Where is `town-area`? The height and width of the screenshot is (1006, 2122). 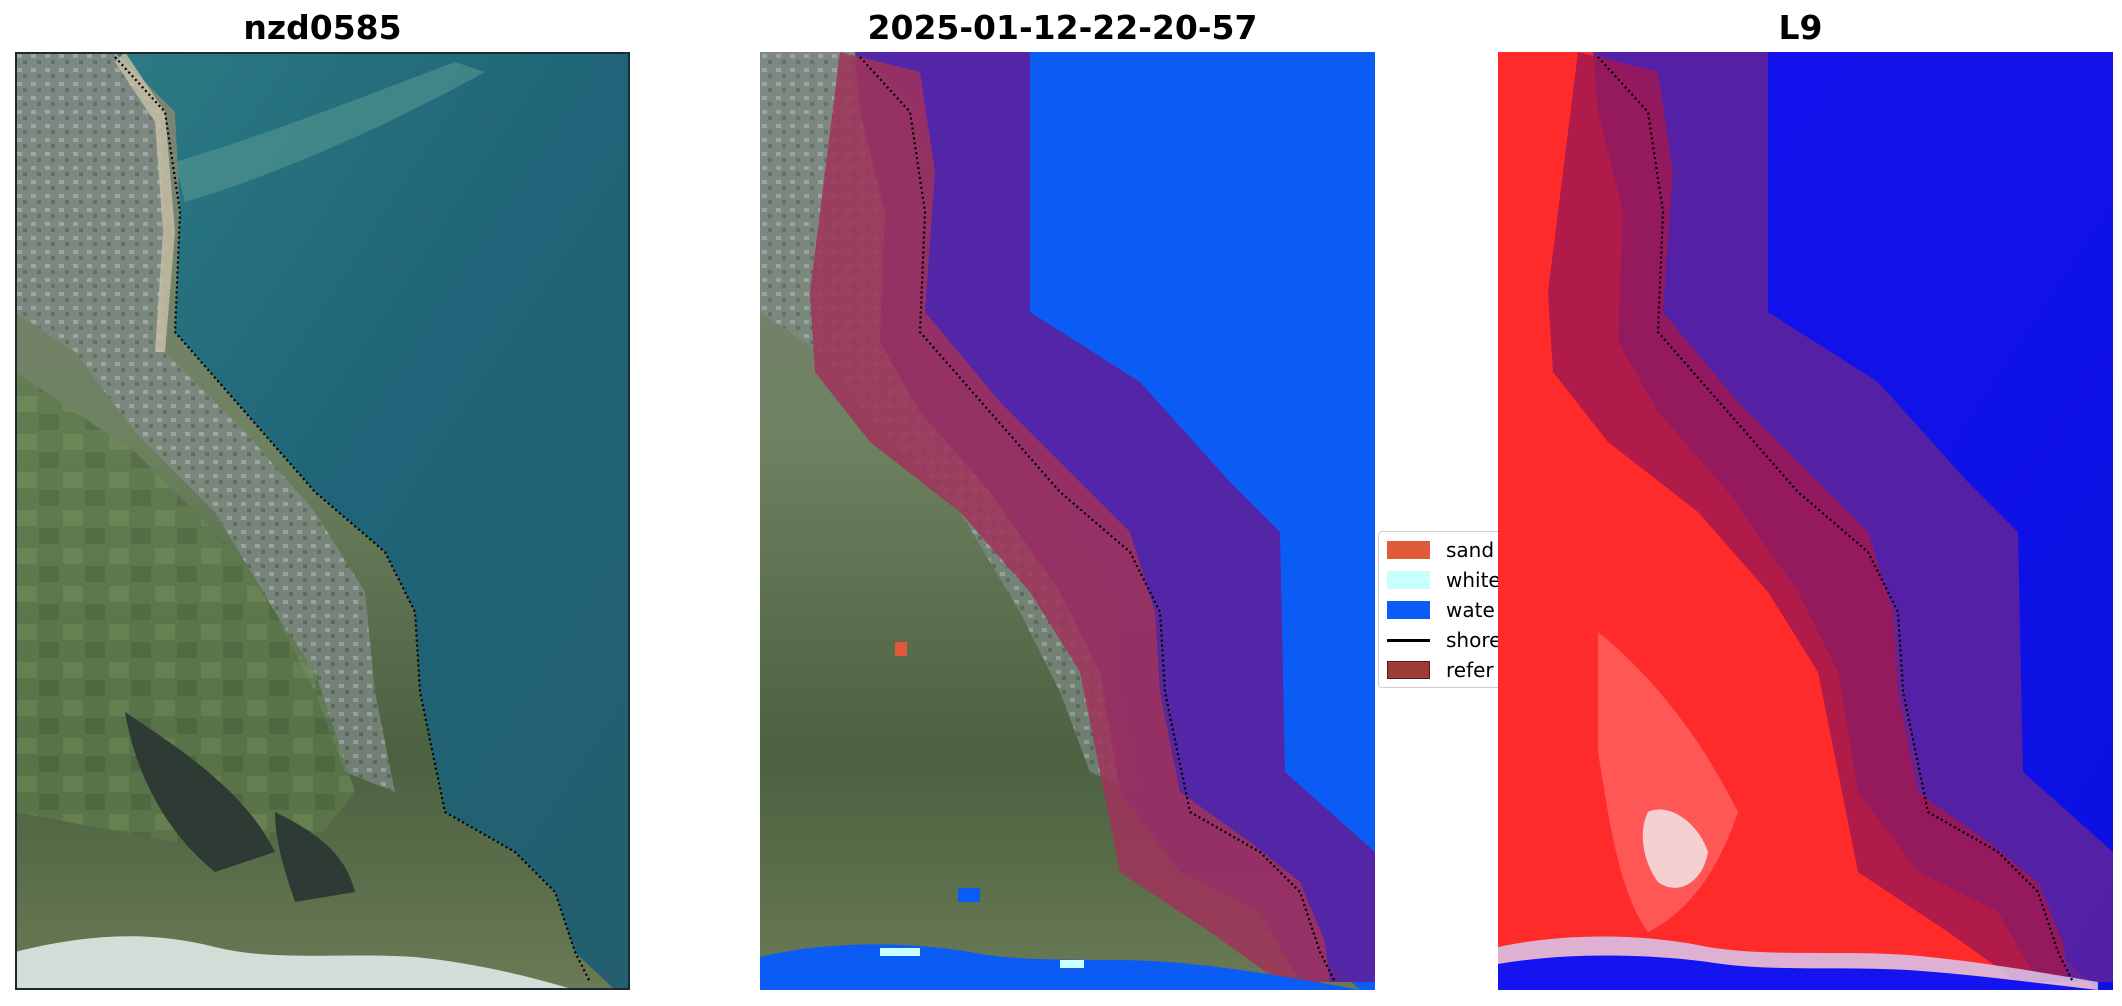
town-area is located at coordinates (205, 422).